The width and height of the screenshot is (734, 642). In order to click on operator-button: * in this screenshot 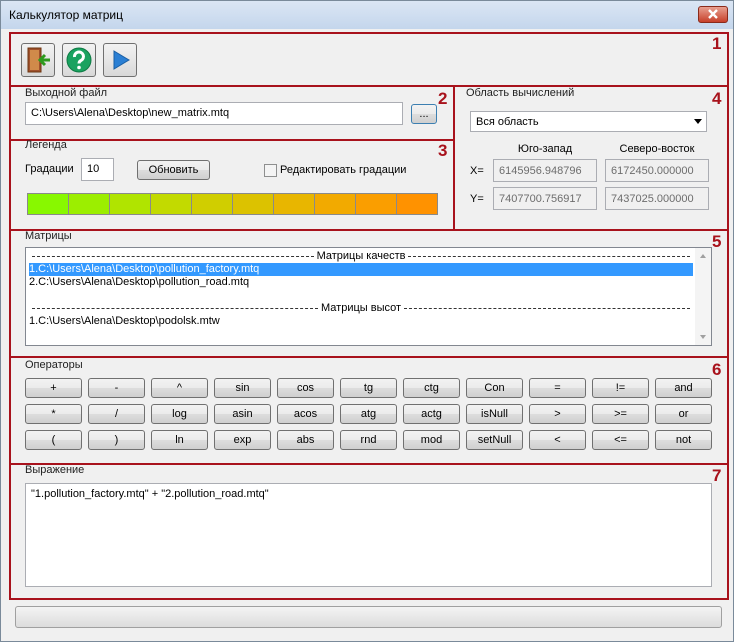, I will do `click(53, 414)`.